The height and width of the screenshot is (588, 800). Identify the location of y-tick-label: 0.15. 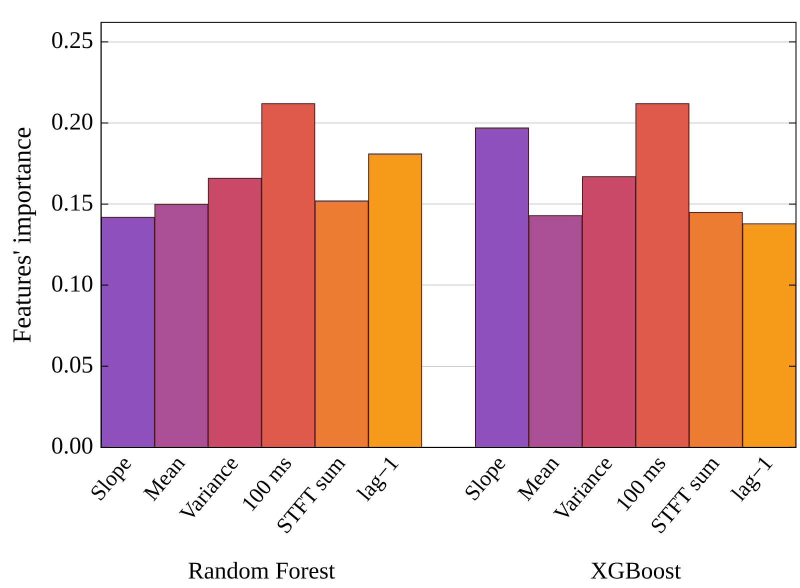
(72, 203).